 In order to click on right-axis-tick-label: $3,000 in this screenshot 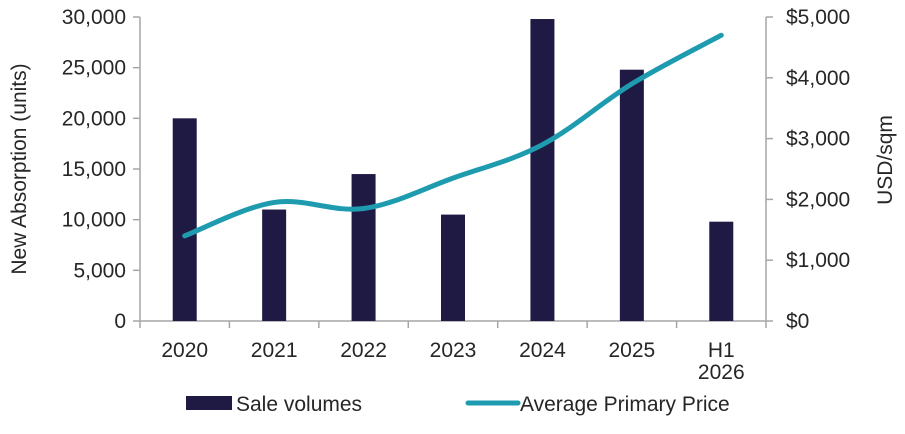, I will do `click(818, 139)`.